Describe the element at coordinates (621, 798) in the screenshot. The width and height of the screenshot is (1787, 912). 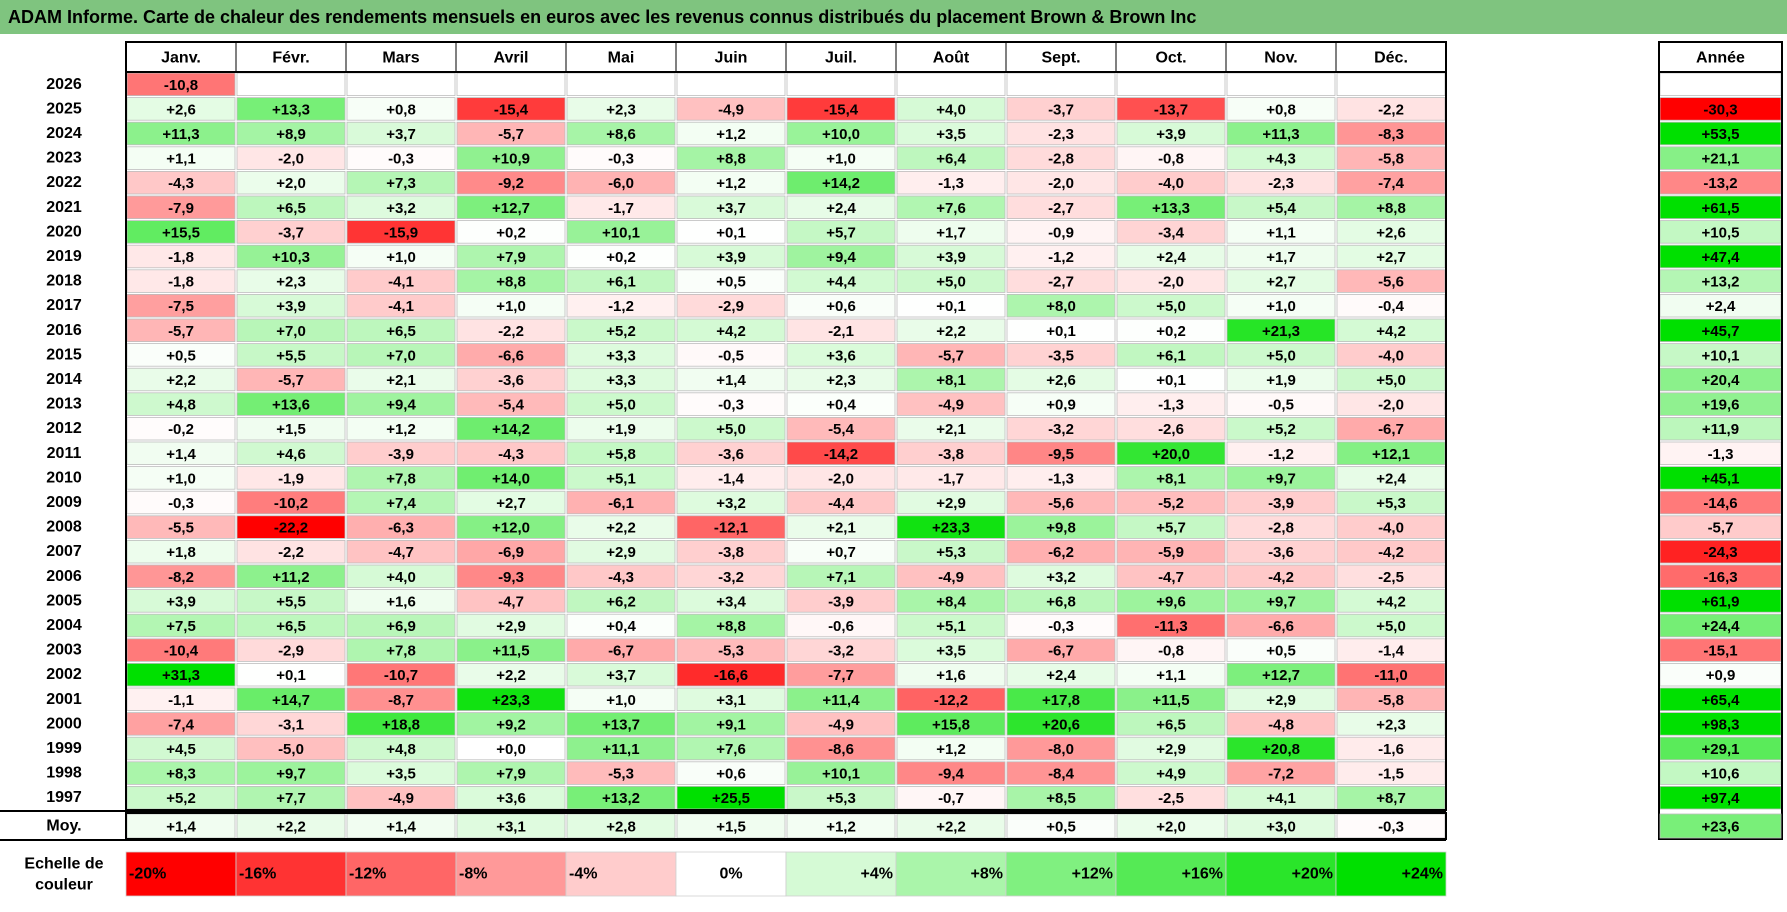
I see `cell-value: +13,2` at that location.